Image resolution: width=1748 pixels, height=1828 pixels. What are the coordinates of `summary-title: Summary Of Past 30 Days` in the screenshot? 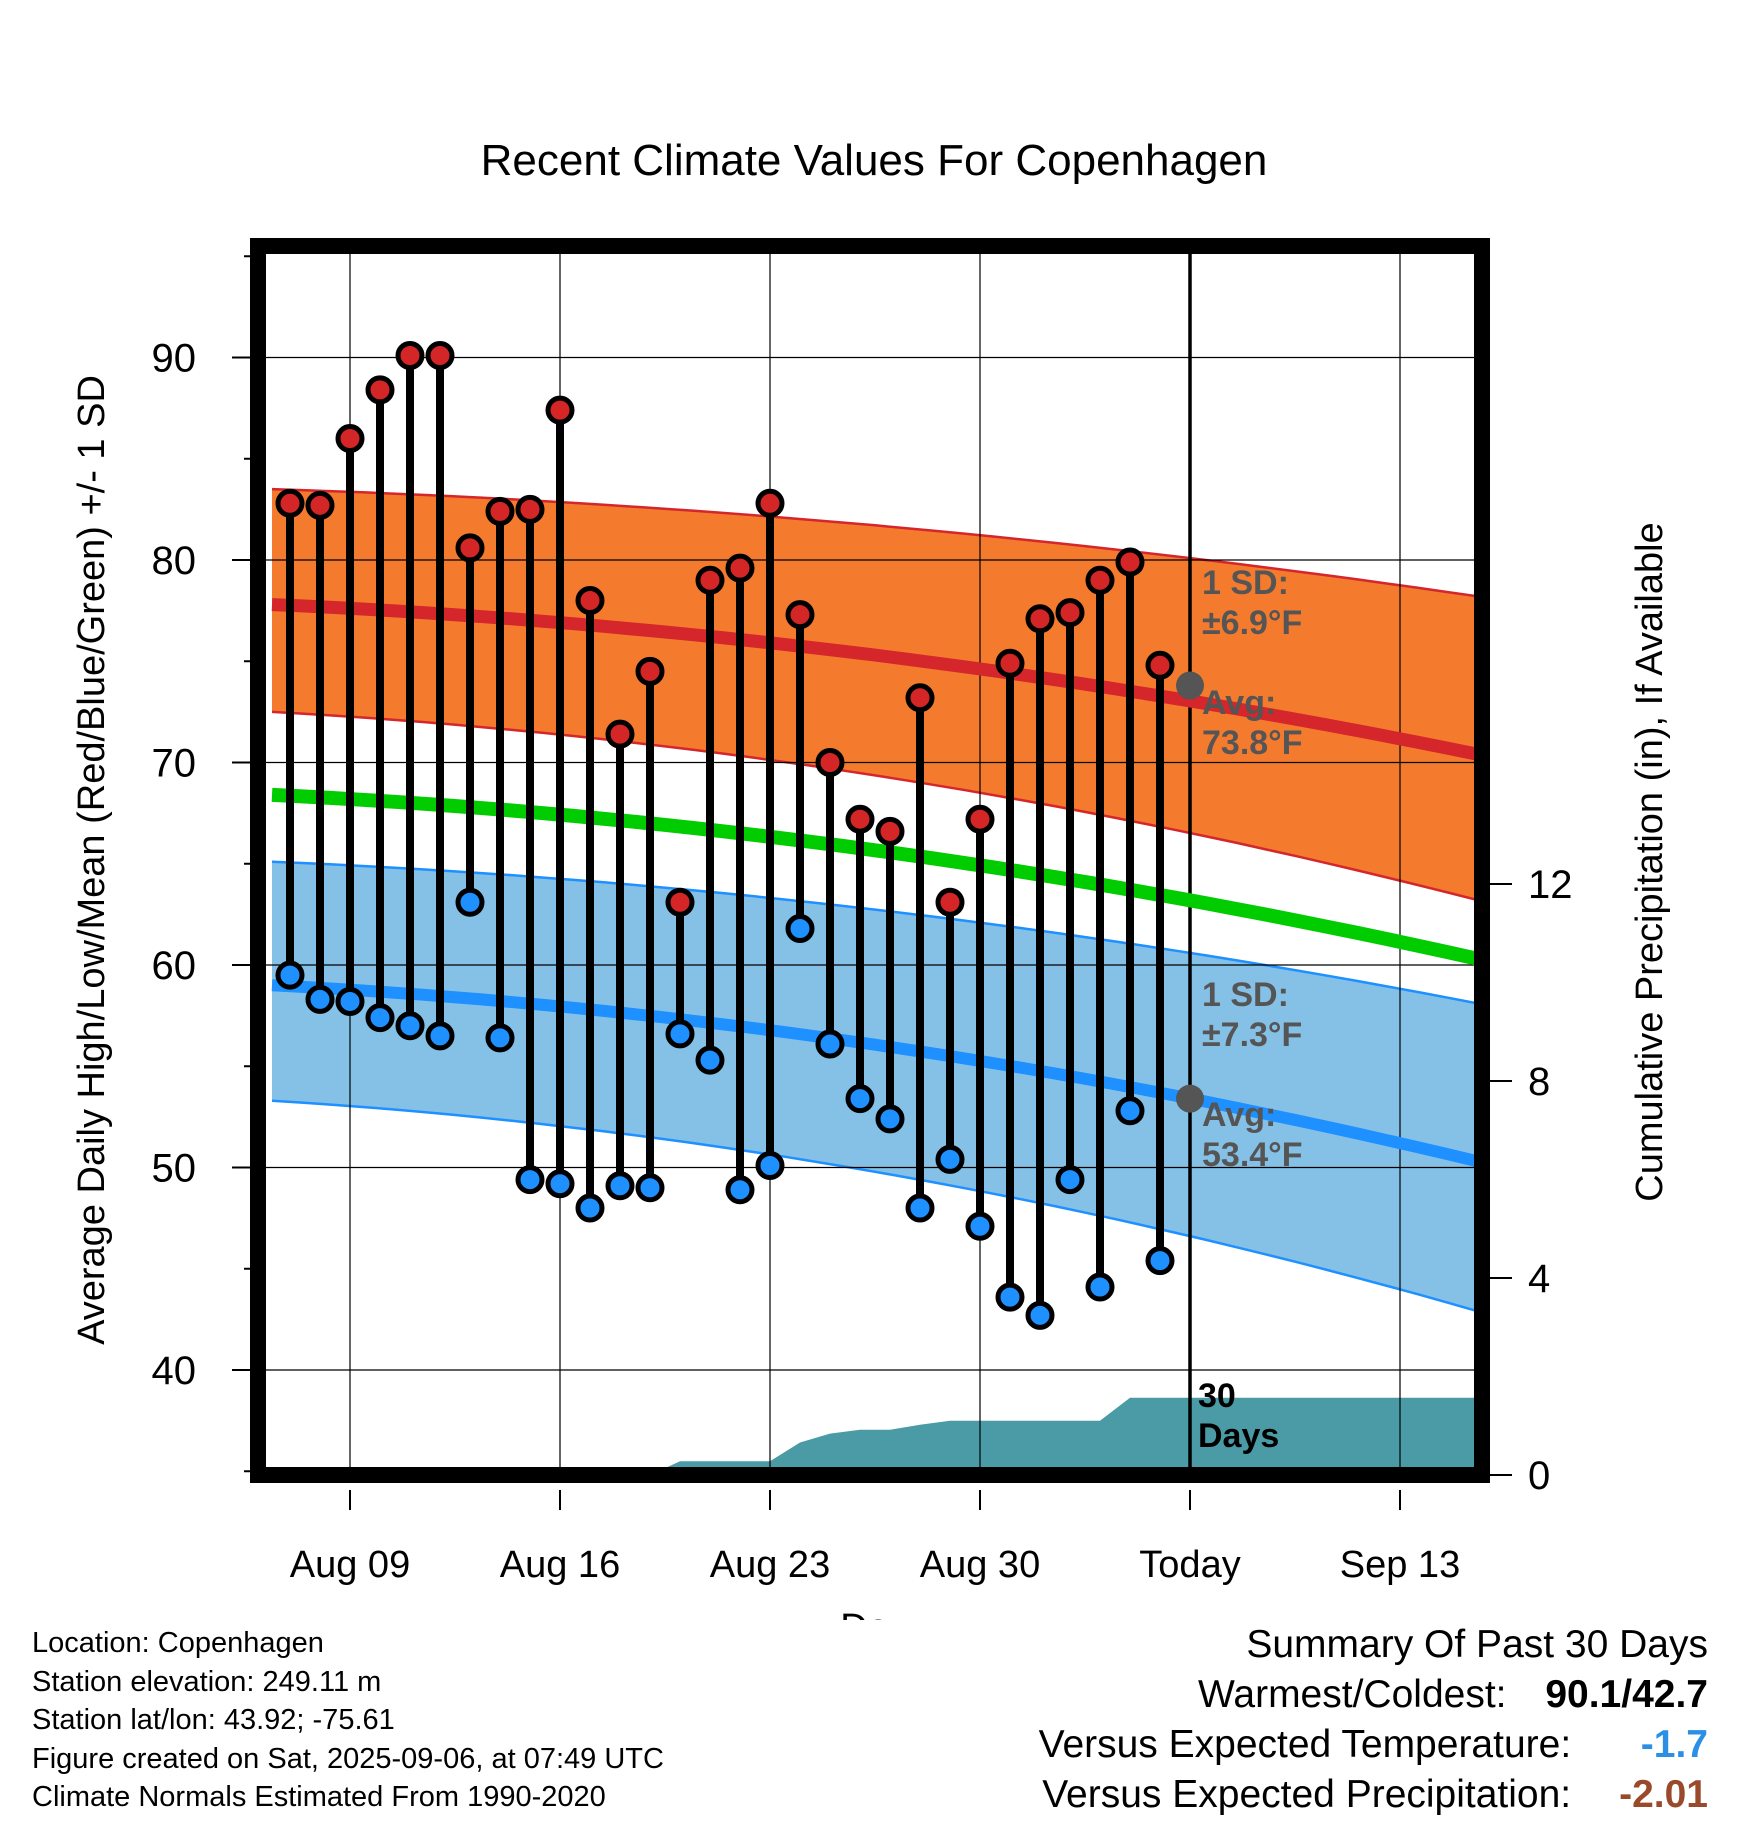 It's located at (1477, 1644).